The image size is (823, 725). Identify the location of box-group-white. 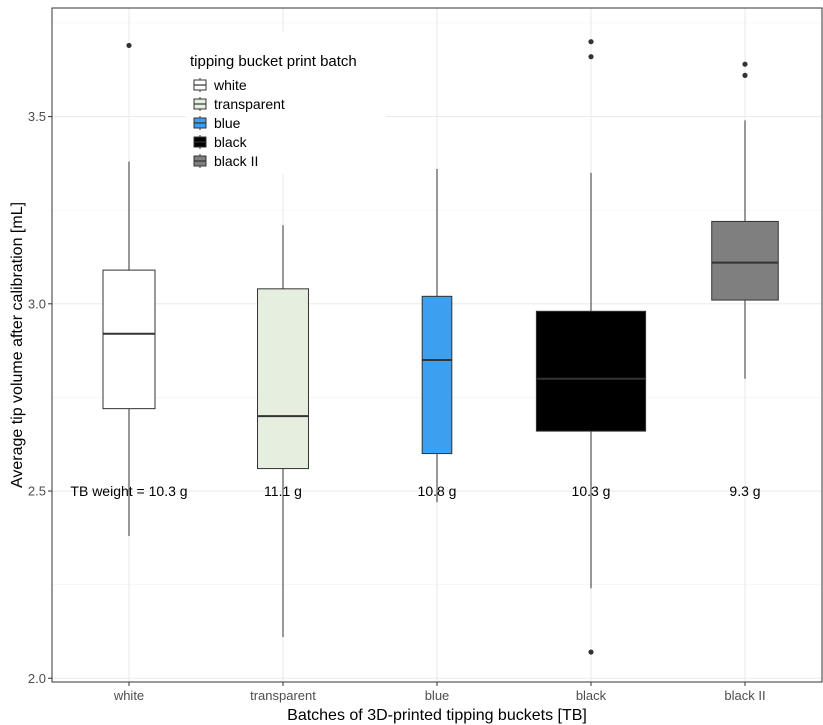
(129, 289).